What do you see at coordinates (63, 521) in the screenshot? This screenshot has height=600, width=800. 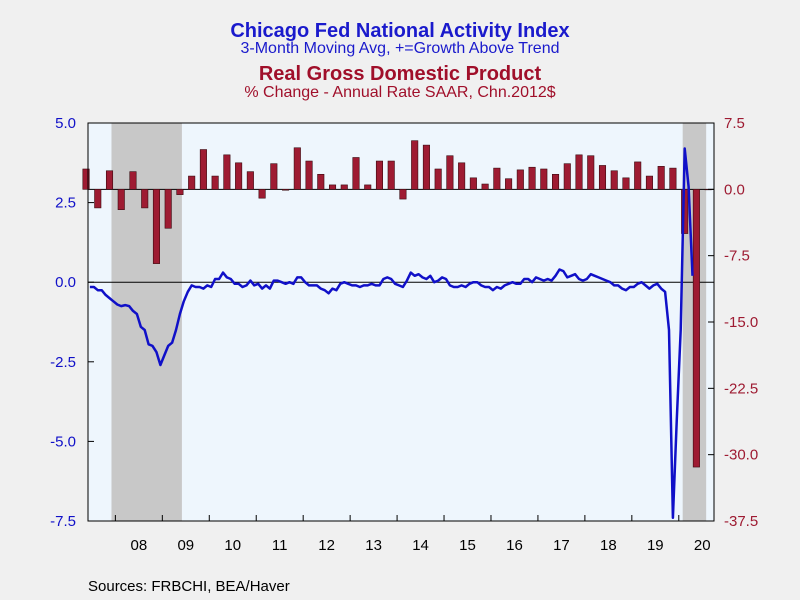 I see `left-tick-label: -7.5` at bounding box center [63, 521].